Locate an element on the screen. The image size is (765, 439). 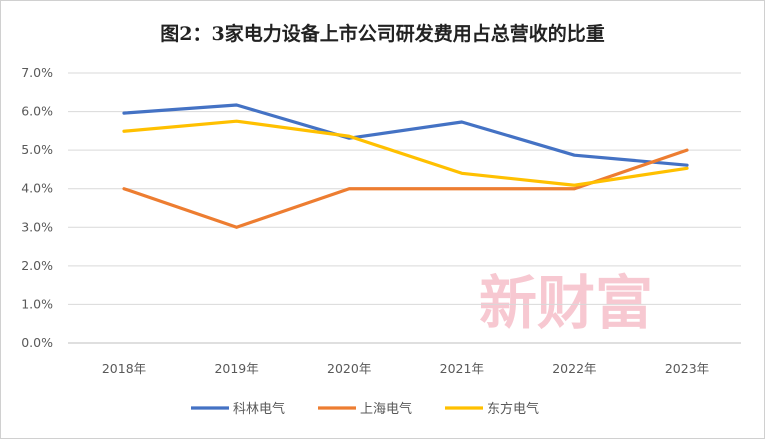
legend-label: 科林电气 is located at coordinates (259, 409).